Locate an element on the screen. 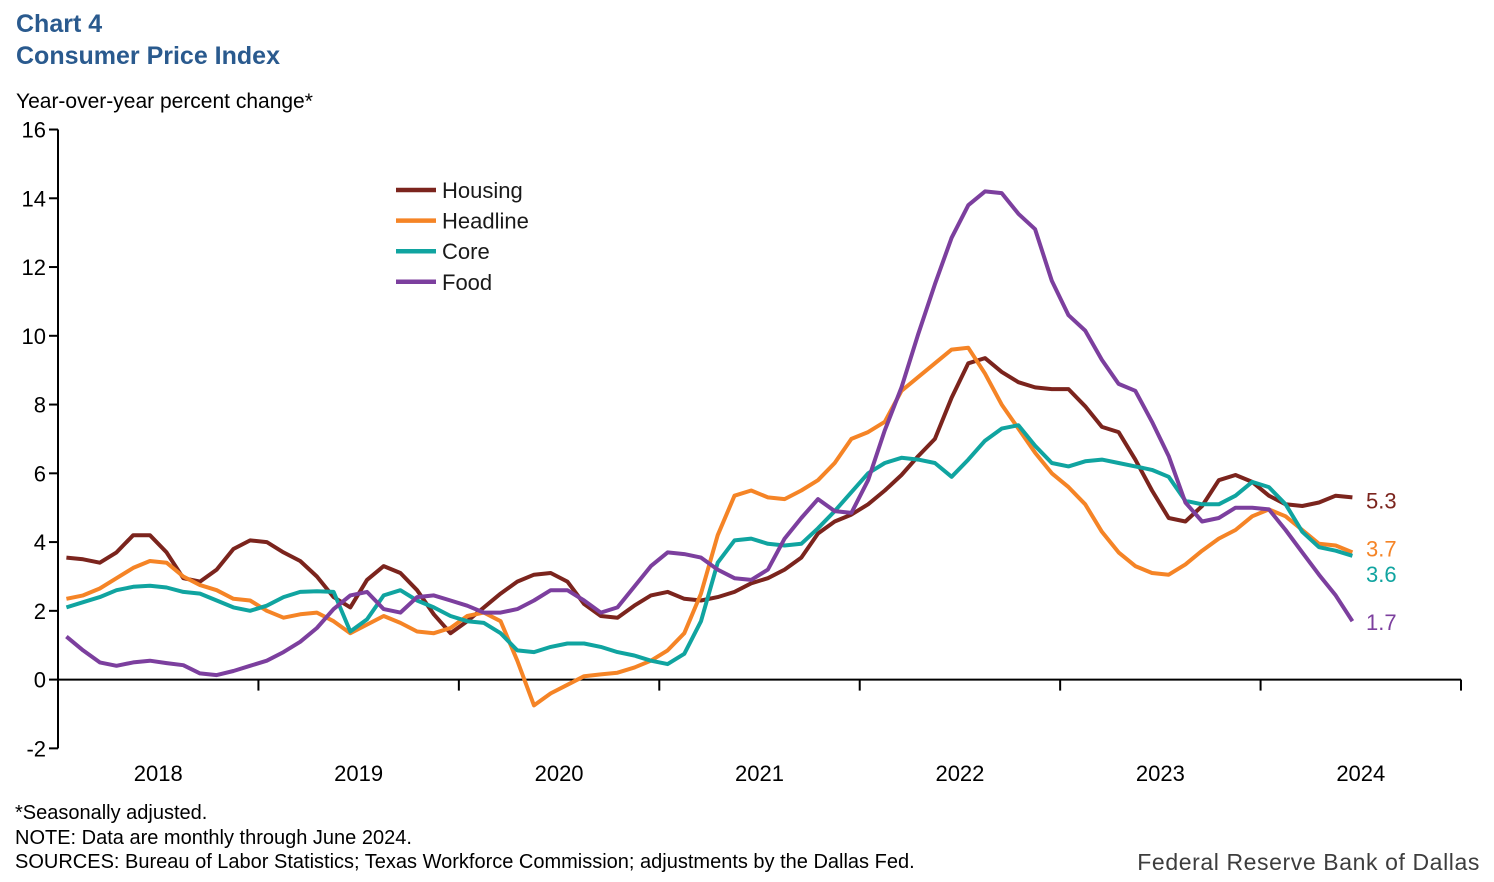  y-axis-tick-label: 16 is located at coordinates (34, 130).